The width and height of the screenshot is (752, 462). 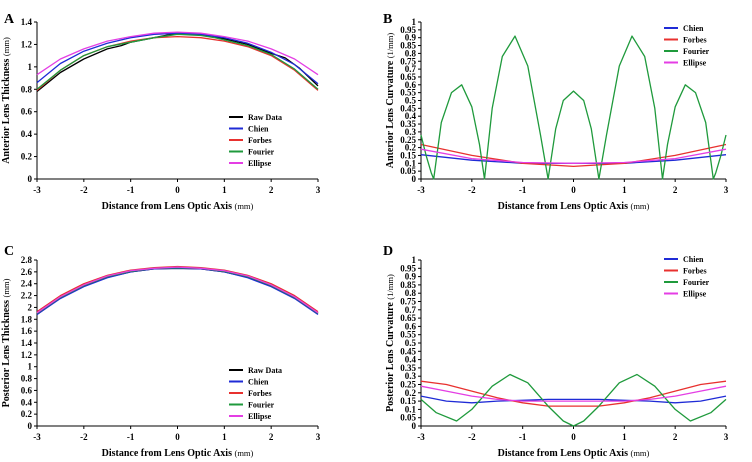 What do you see at coordinates (411, 38) in the screenshot?
I see `y-tick-label: 0.9` at bounding box center [411, 38].